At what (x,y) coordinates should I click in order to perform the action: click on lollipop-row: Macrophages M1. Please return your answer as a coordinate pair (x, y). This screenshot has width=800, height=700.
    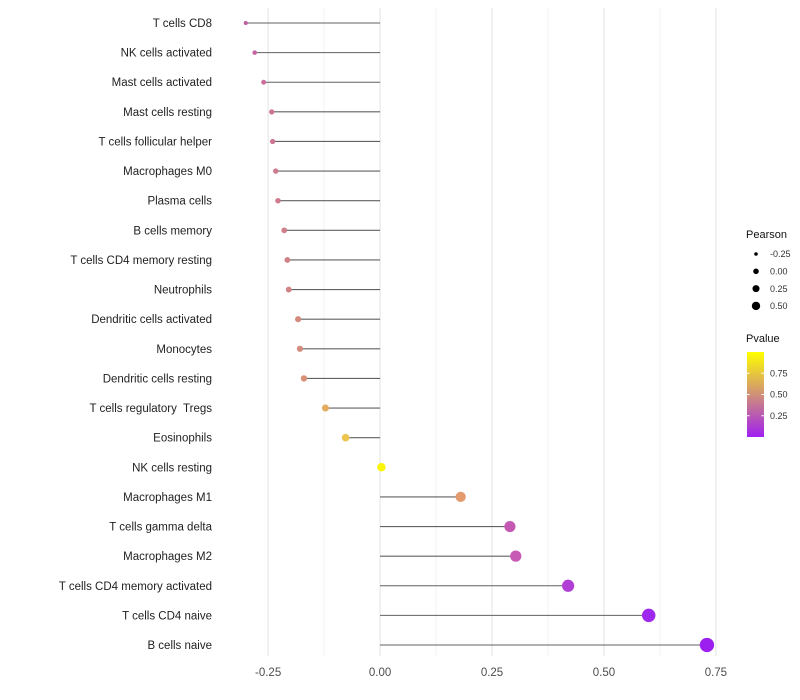
    Looking at the image, I should click on (294, 497).